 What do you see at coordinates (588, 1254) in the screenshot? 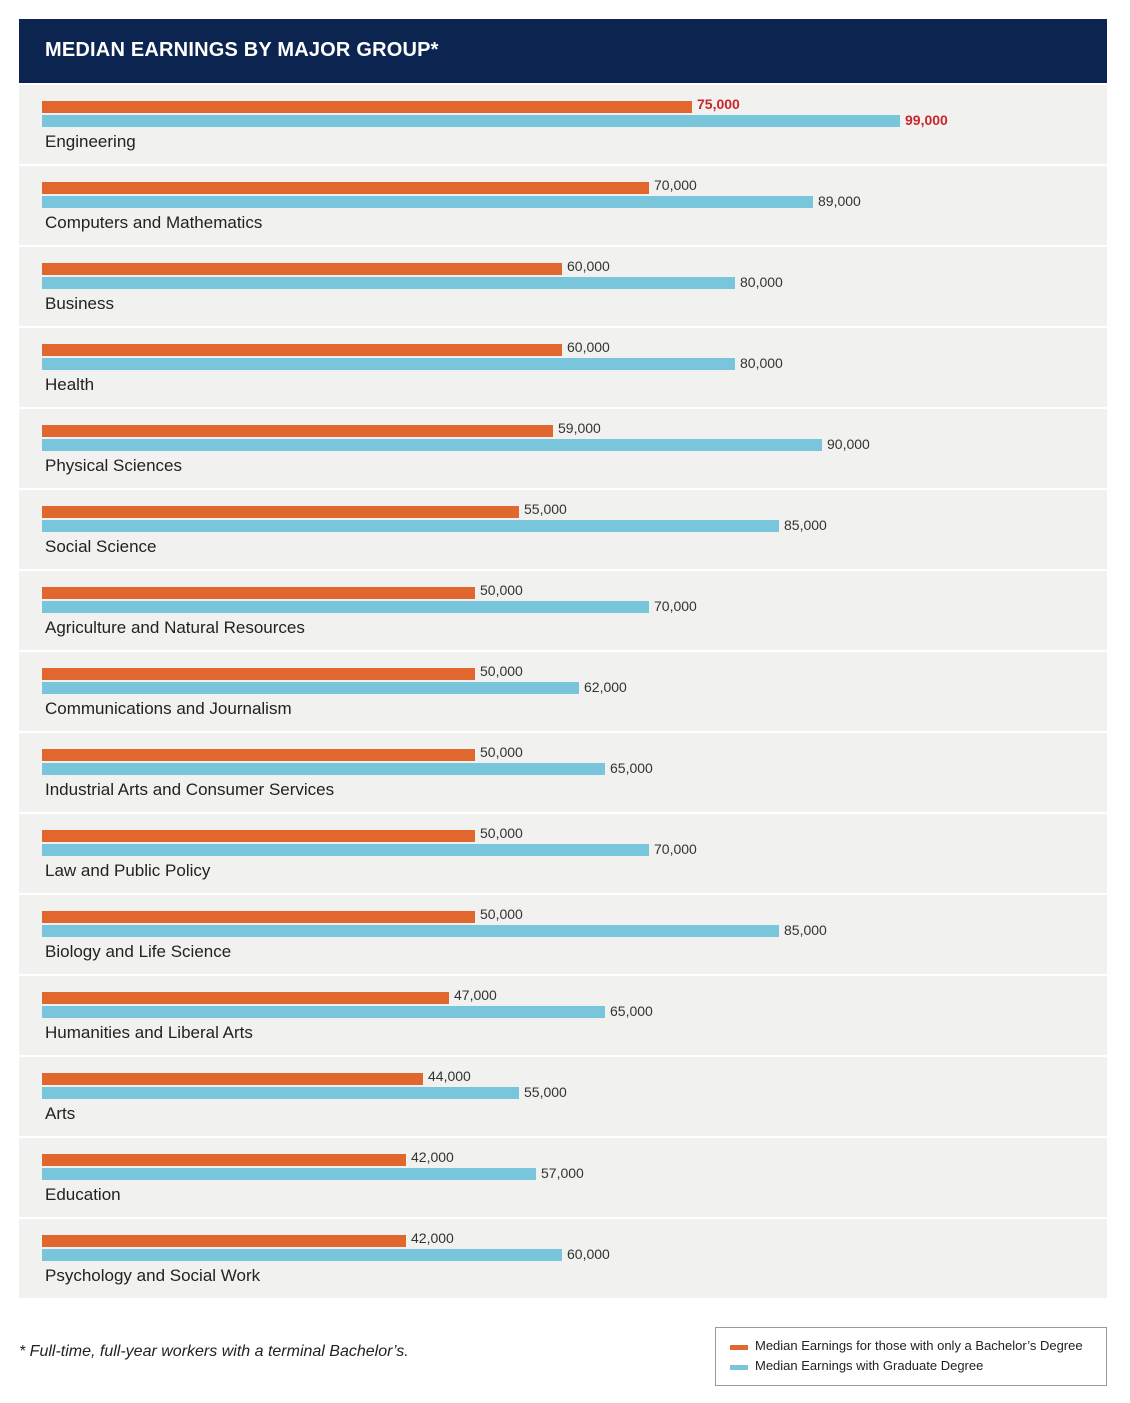
I see `data-label-graduate: 60,000` at bounding box center [588, 1254].